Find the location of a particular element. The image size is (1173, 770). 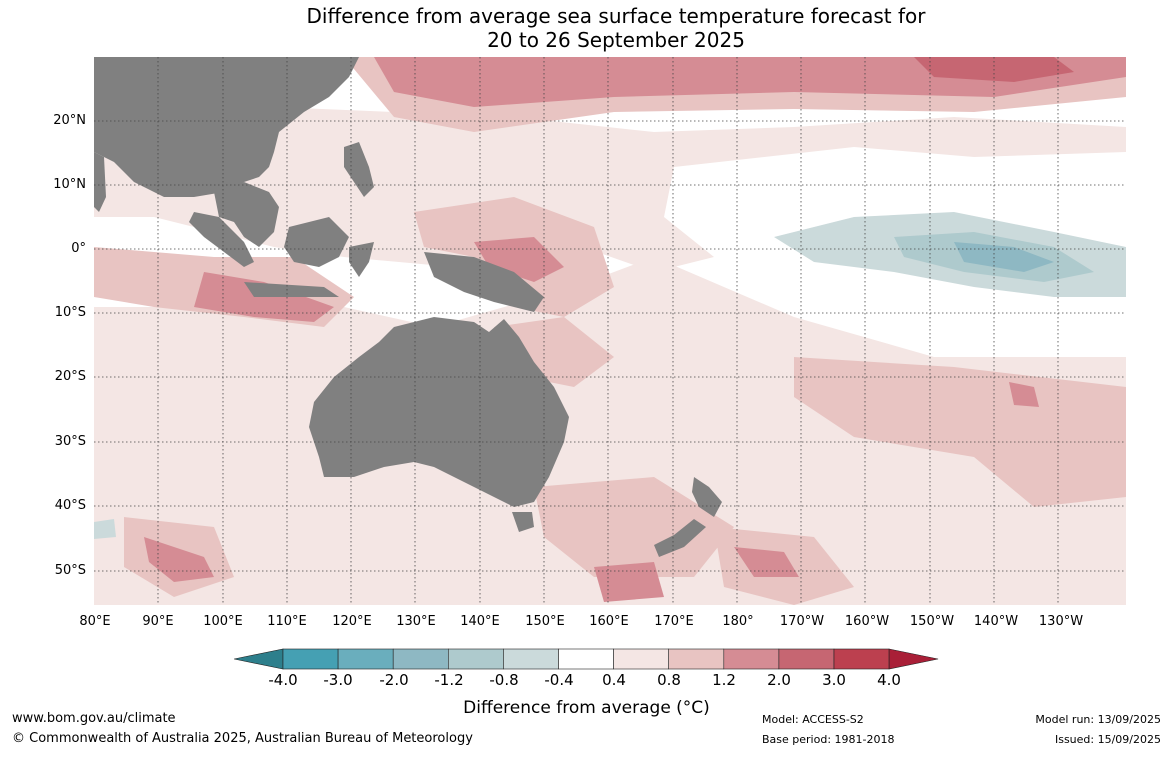

anomaly-region-south-pacific-moderate is located at coordinates (1024, 394).